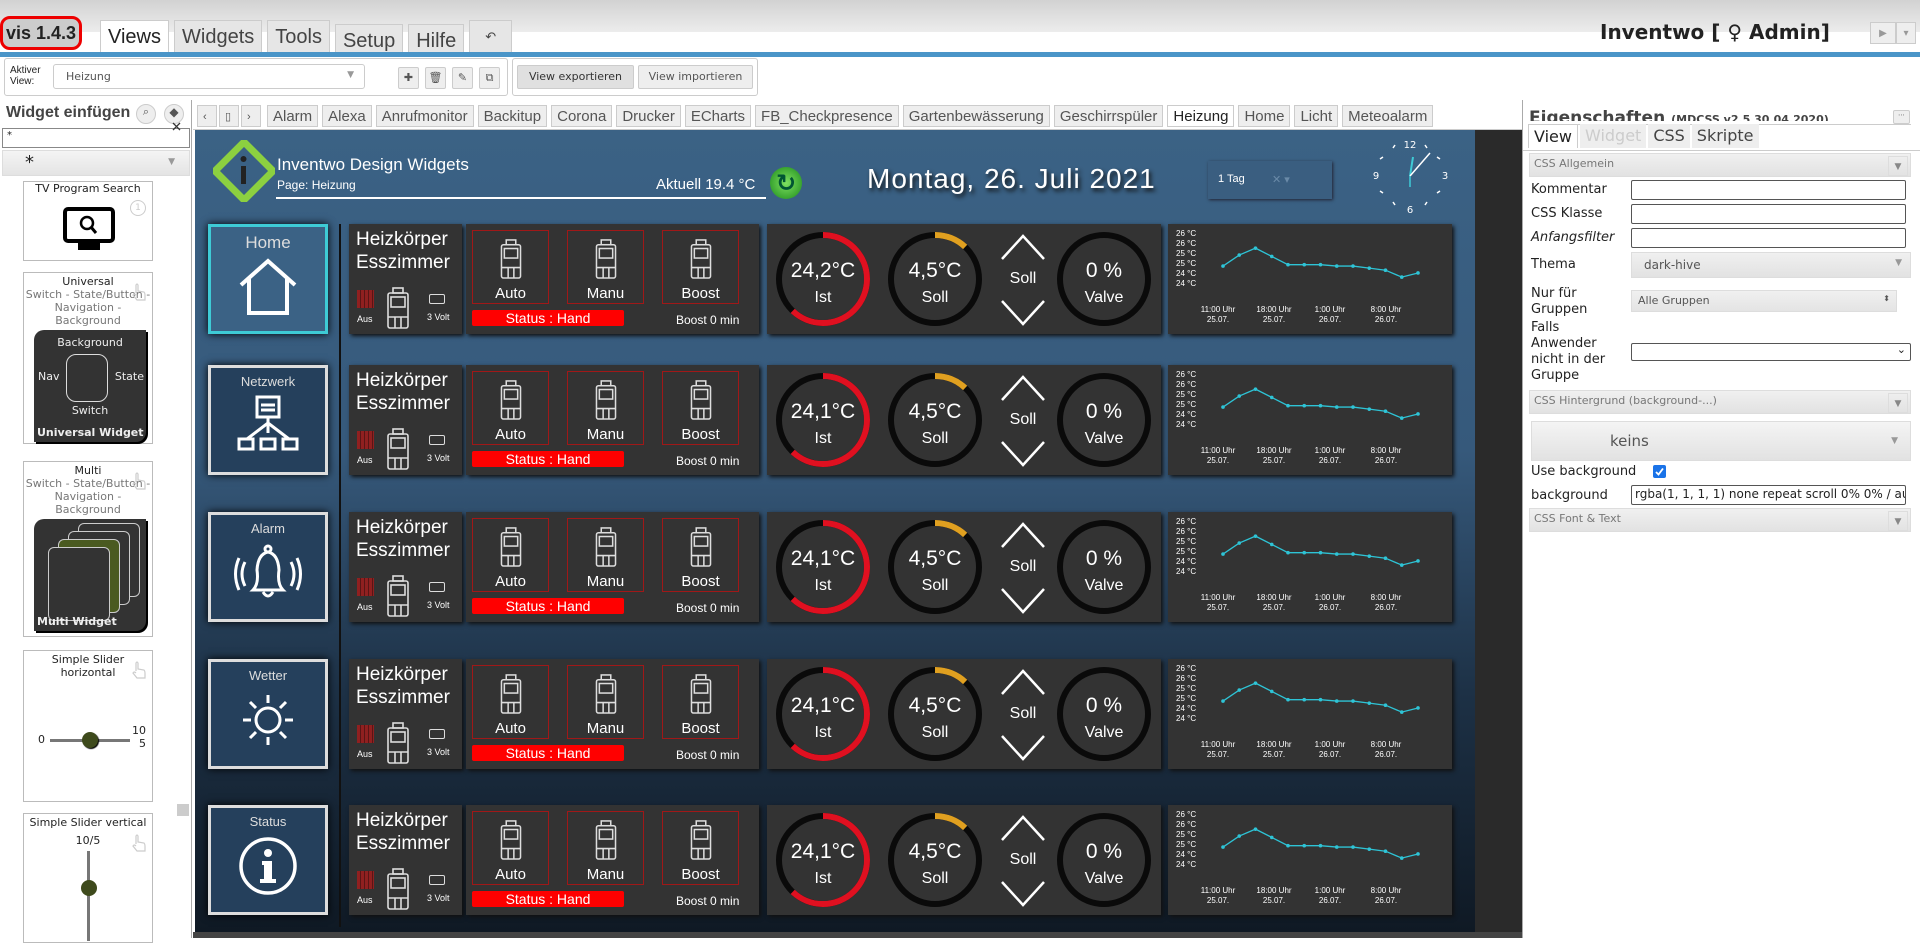 The image size is (1920, 943). What do you see at coordinates (1768, 214) in the screenshot?
I see `css-class-input` at bounding box center [1768, 214].